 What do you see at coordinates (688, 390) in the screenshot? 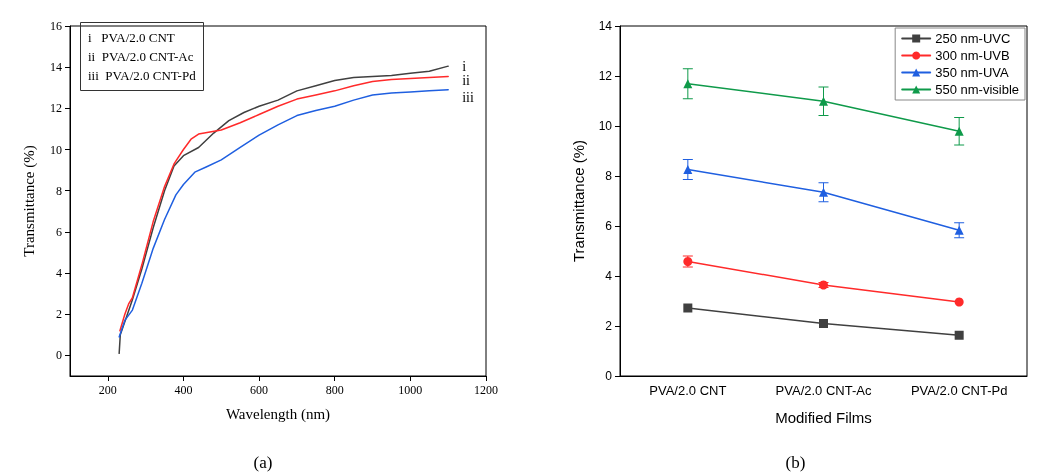
I see `x-tick-label: PVA/2.0 CNT` at bounding box center [688, 390].